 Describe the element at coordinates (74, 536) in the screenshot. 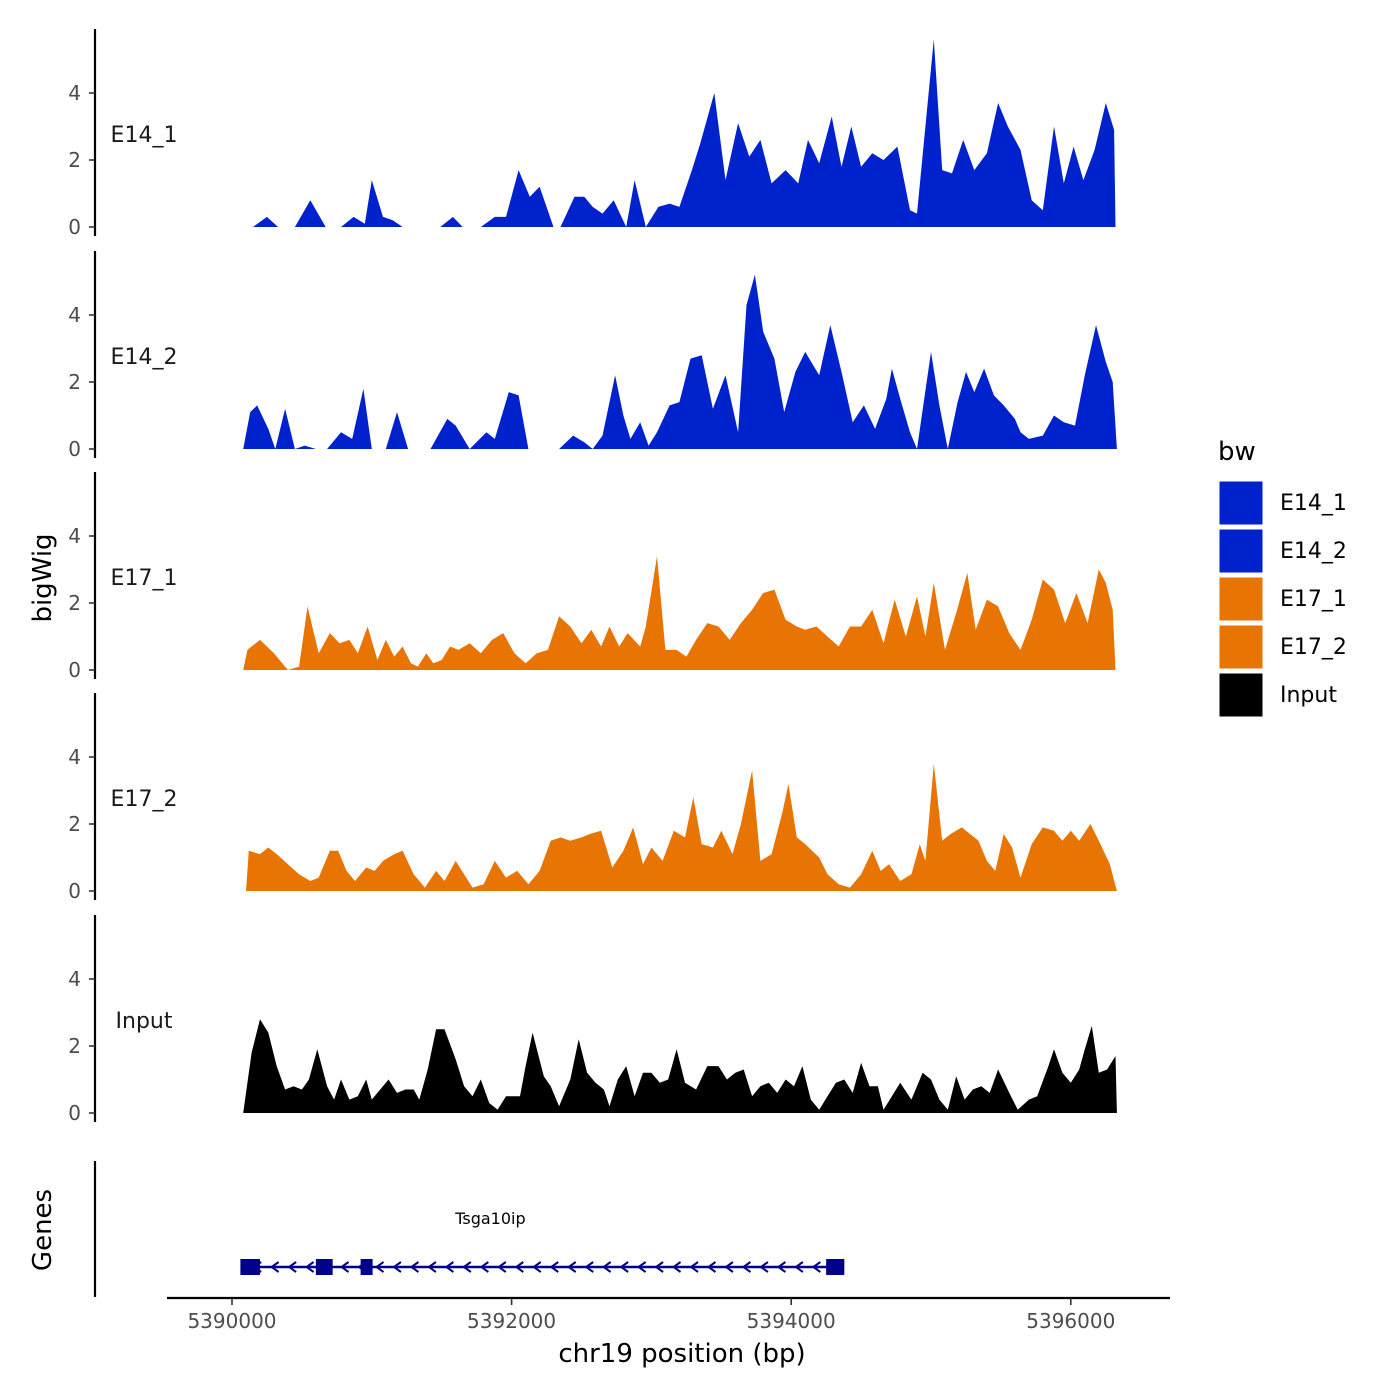

I see `y-tick-label-e17-1-4: 4` at that location.